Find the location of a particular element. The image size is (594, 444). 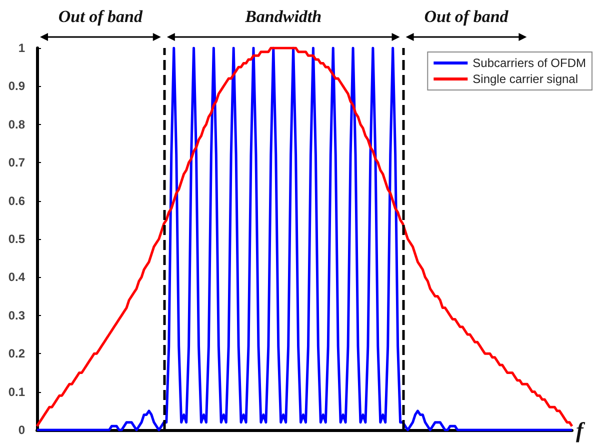

x-axis-title: f is located at coordinates (581, 430).